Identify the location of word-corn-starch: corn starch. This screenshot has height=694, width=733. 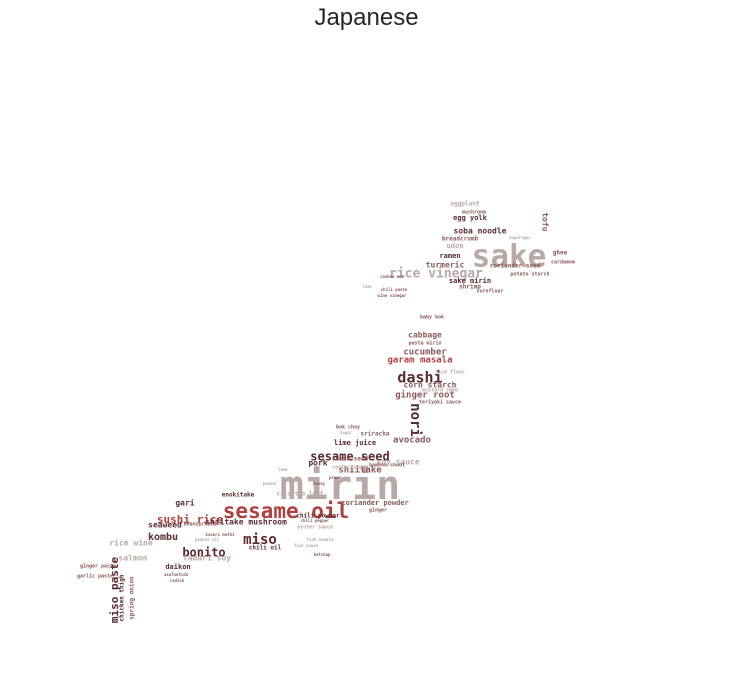
(430, 385).